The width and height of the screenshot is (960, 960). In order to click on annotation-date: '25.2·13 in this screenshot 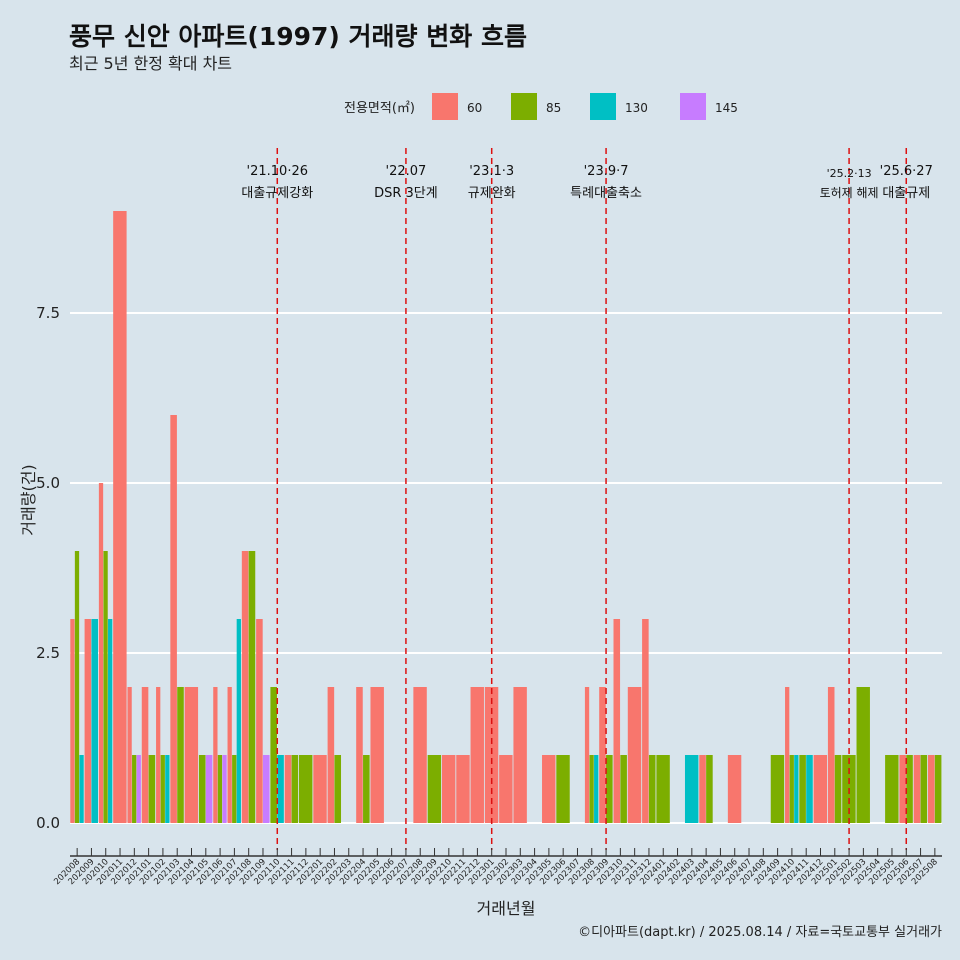, I will do `click(849, 173)`.